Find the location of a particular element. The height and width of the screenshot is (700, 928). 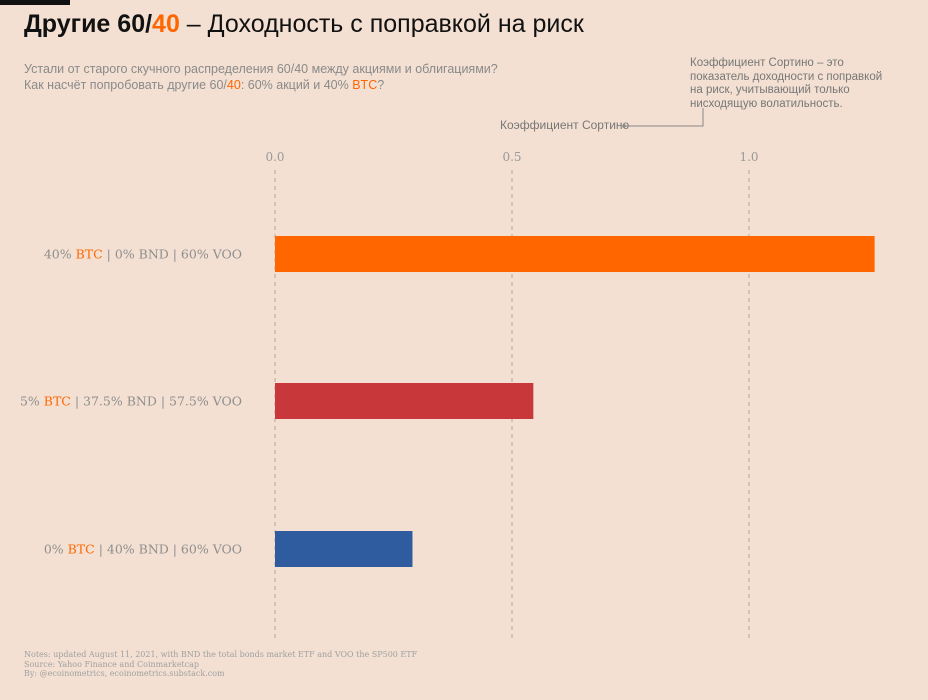

x-tick-label: 0.5 is located at coordinates (511, 157).